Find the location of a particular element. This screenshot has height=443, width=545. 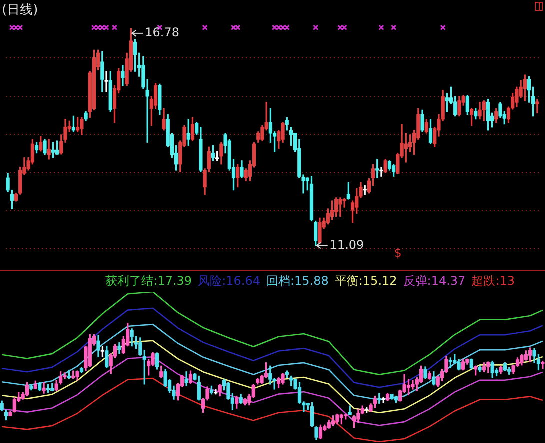

text: 超跌:13 is located at coordinates (493, 281).